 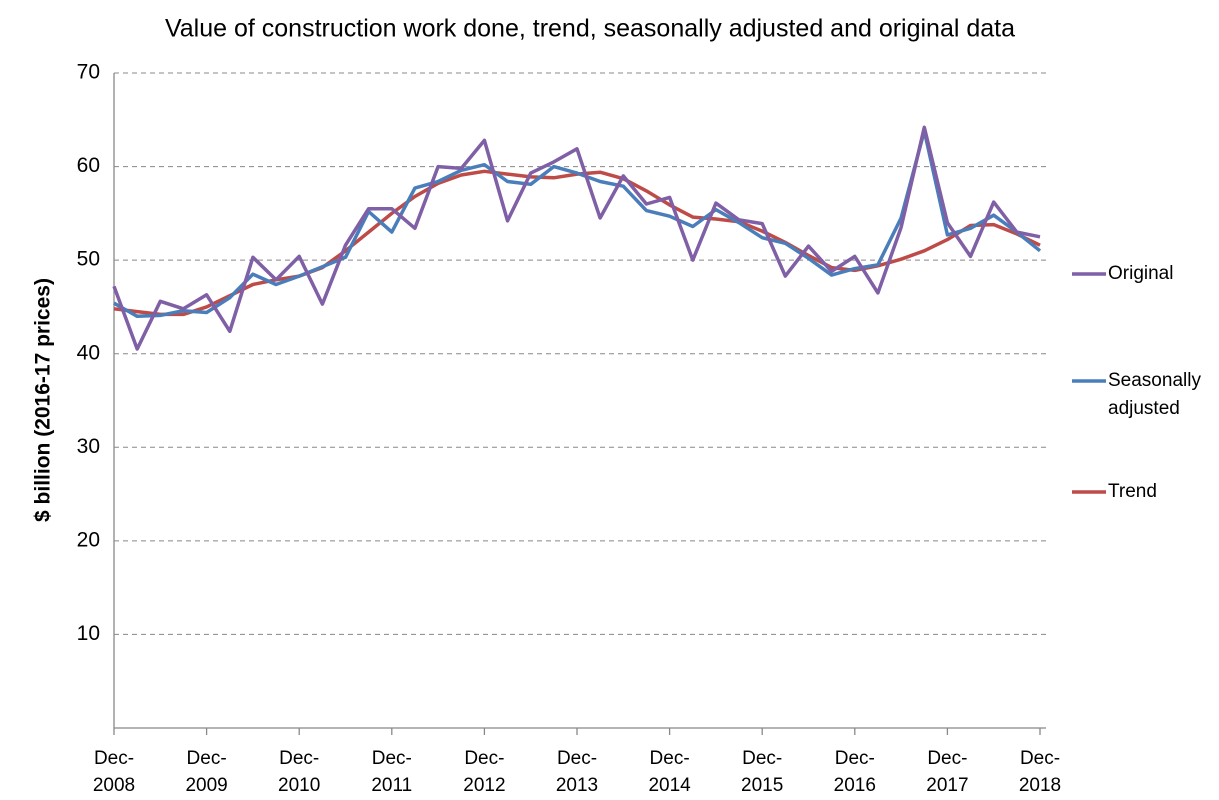 What do you see at coordinates (1040, 772) in the screenshot?
I see `x-tick-label: Dec-2018` at bounding box center [1040, 772].